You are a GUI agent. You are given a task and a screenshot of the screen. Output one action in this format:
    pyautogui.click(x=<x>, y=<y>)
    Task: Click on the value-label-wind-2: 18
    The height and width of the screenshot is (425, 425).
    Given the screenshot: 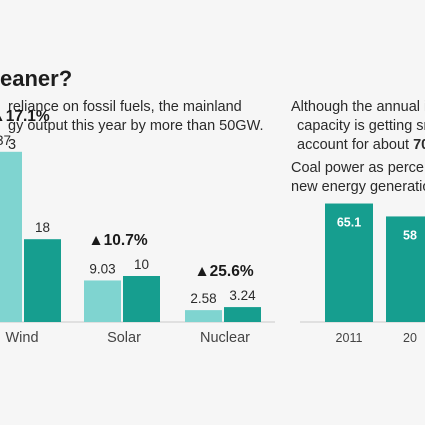 What is the action you would take?
    pyautogui.click(x=42, y=227)
    